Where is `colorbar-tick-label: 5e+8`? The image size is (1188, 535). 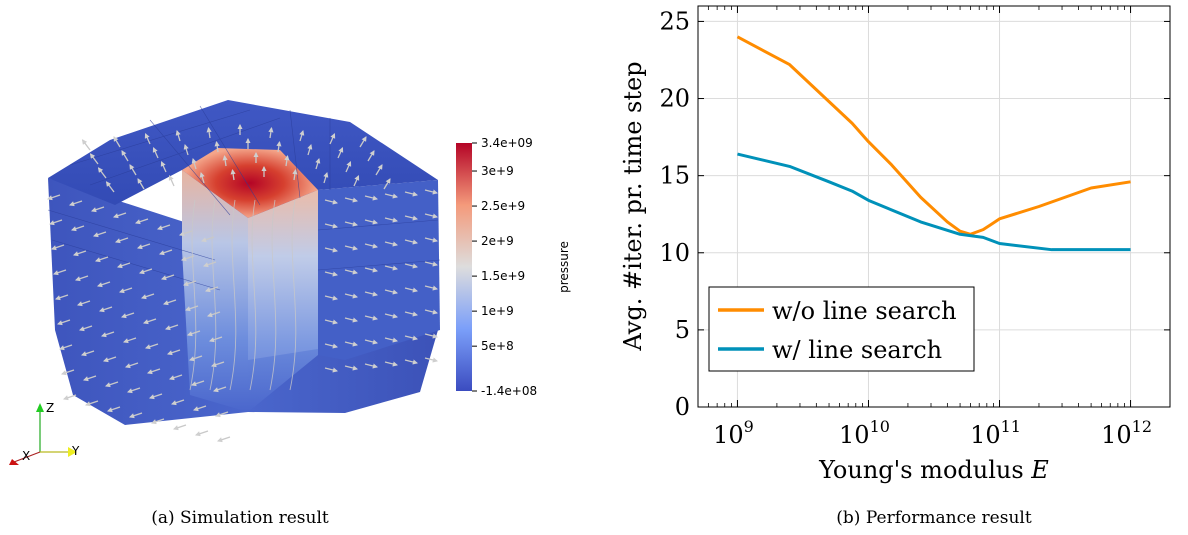 colorbar-tick-label: 5e+8 is located at coordinates (497, 346).